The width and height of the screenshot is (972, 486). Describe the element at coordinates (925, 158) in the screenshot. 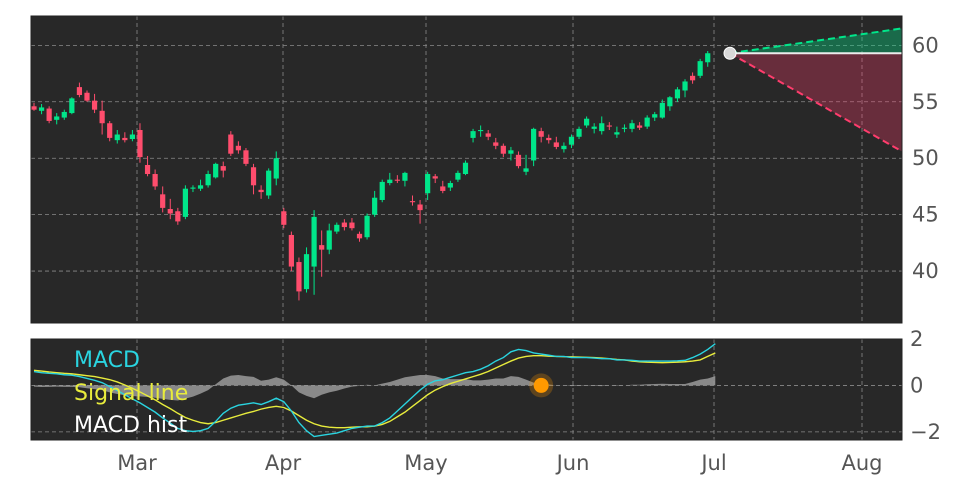

I see `price-y-tick-label: 50` at that location.